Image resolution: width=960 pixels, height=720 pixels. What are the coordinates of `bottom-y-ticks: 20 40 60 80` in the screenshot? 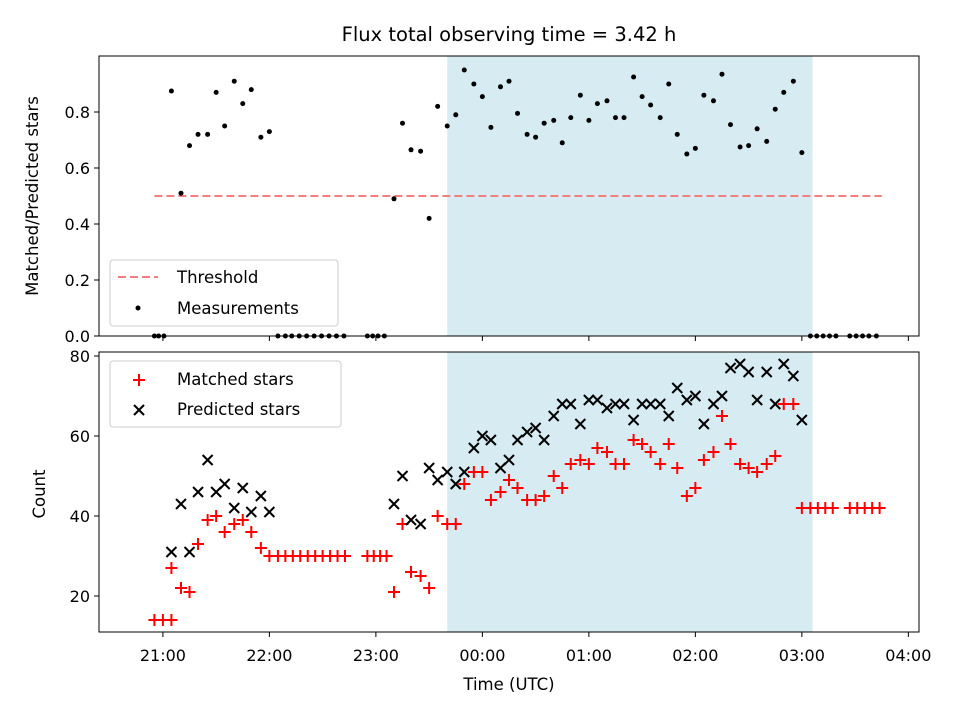 It's located at (84, 476).